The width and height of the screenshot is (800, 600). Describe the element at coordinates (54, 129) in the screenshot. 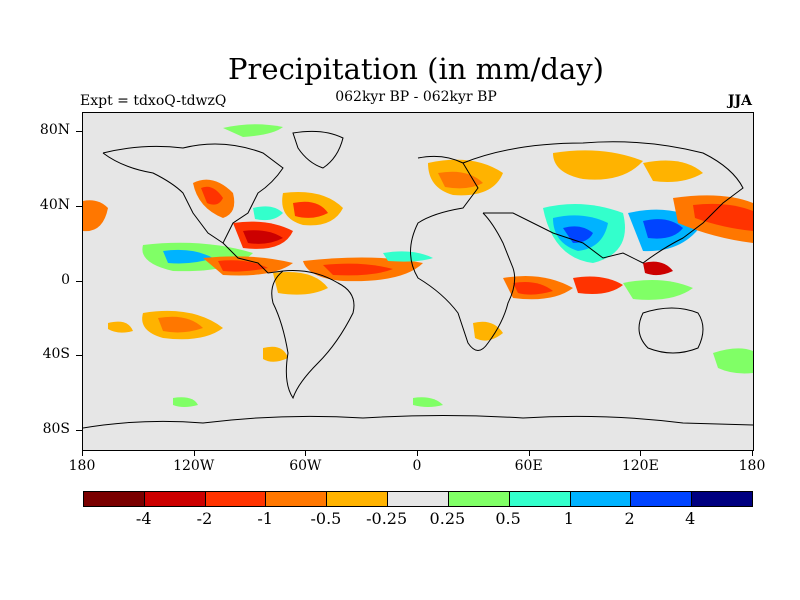

I see `lat-tick-label: 80N` at that location.